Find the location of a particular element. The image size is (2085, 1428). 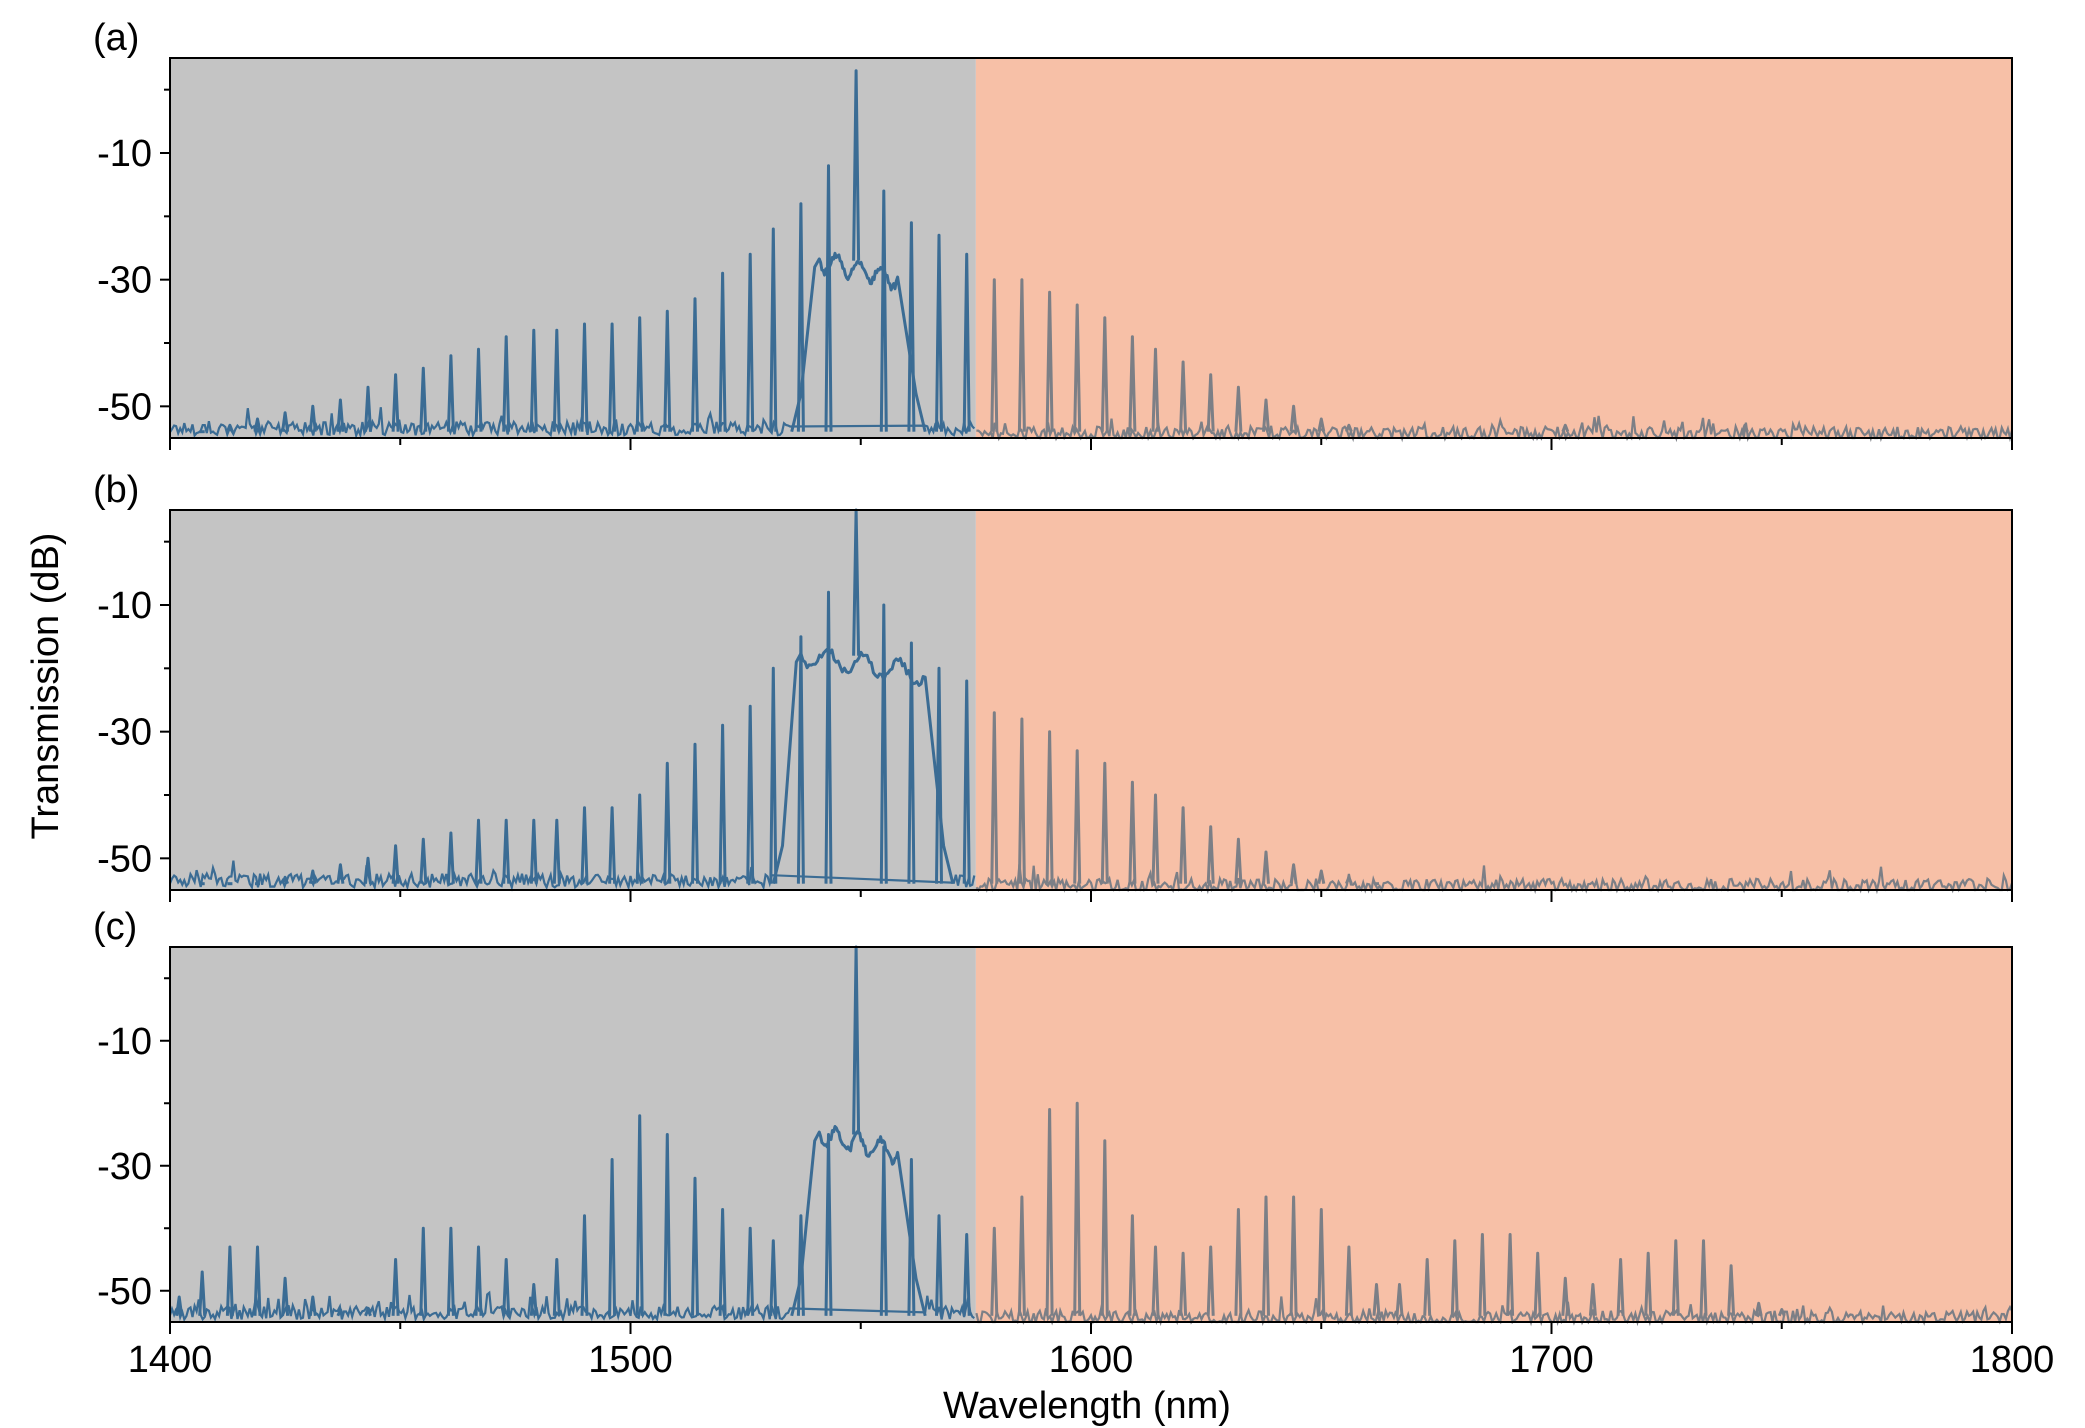

x-tick-label: 1600 is located at coordinates (1091, 1360).